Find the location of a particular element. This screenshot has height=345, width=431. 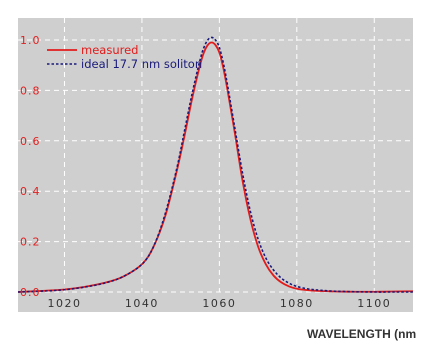

y-tick-label: 0.8 is located at coordinates (30, 90).